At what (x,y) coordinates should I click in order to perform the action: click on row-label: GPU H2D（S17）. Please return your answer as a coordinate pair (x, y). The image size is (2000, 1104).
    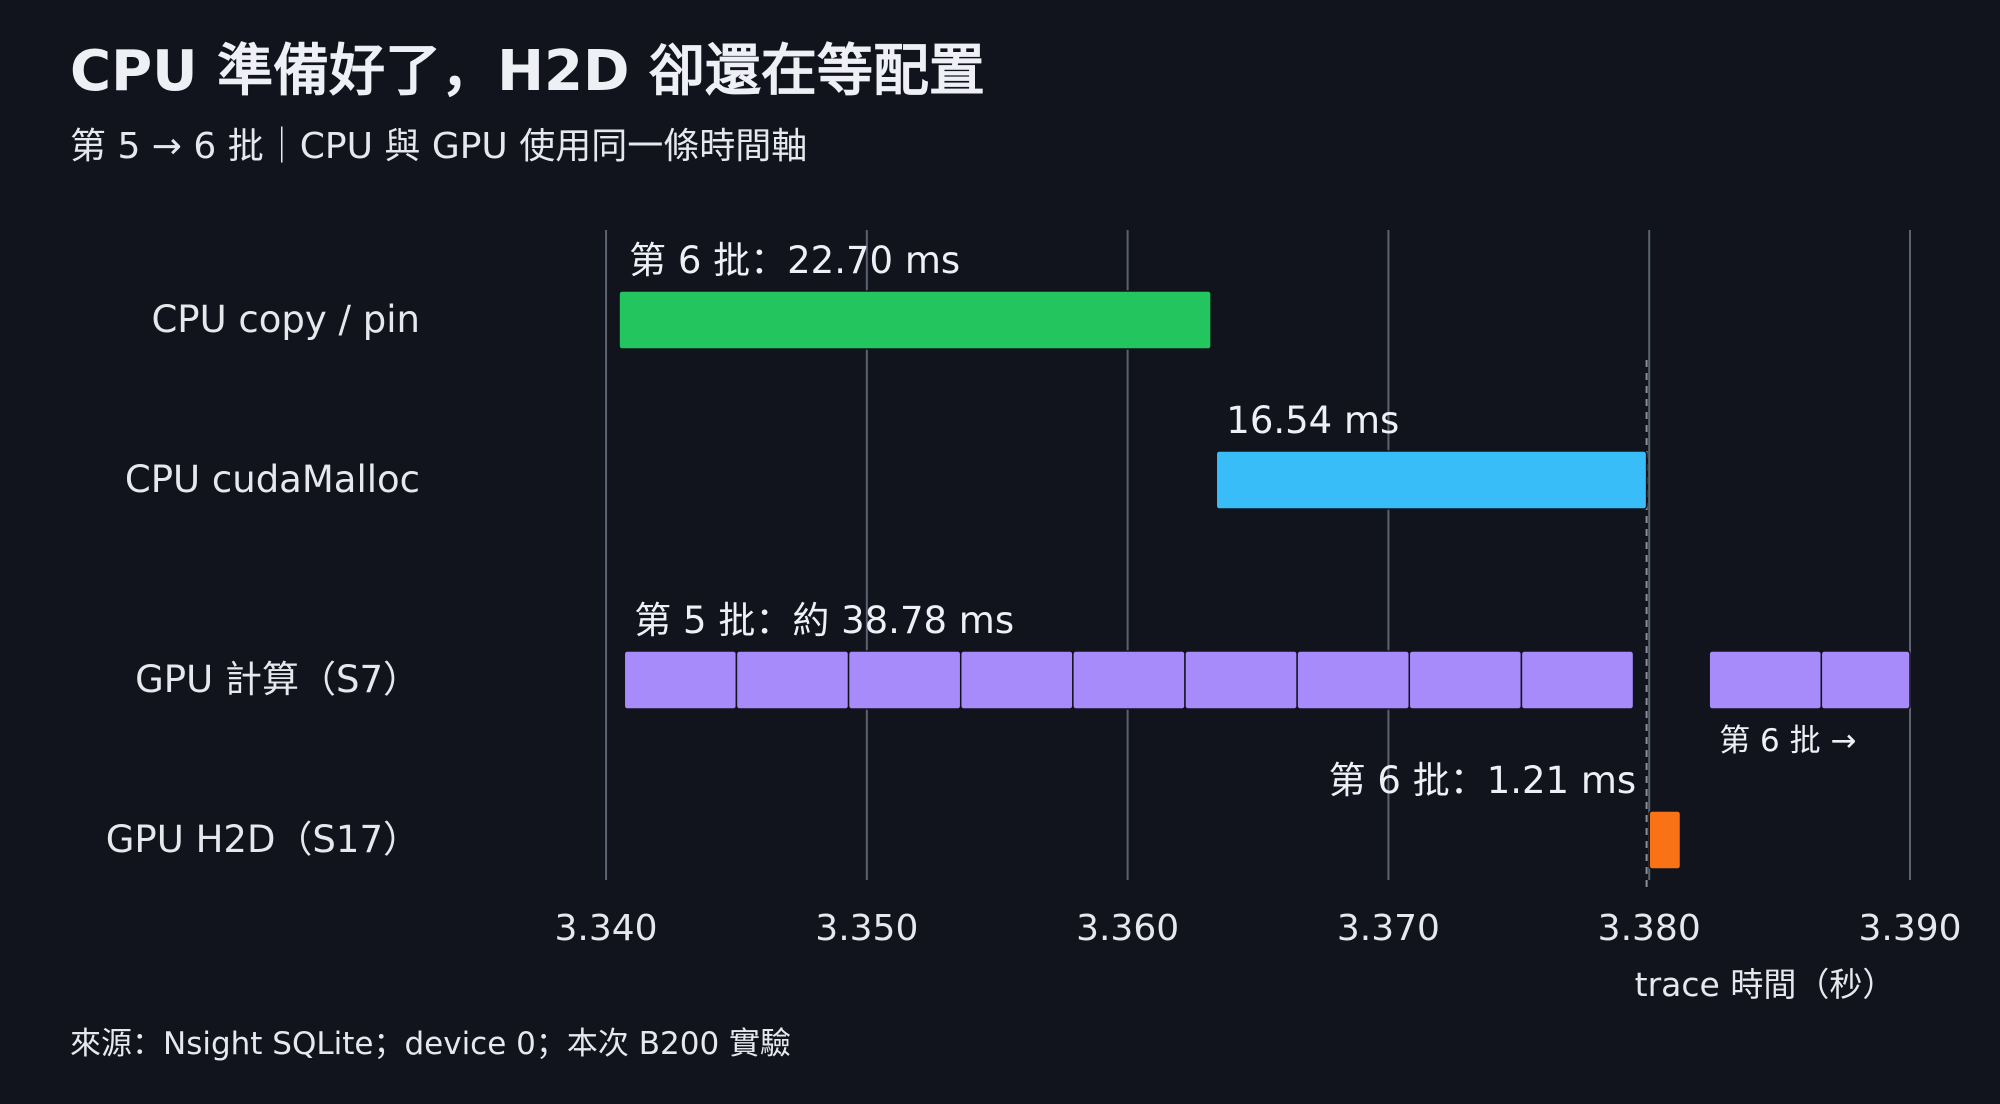
    Looking at the image, I should click on (263, 839).